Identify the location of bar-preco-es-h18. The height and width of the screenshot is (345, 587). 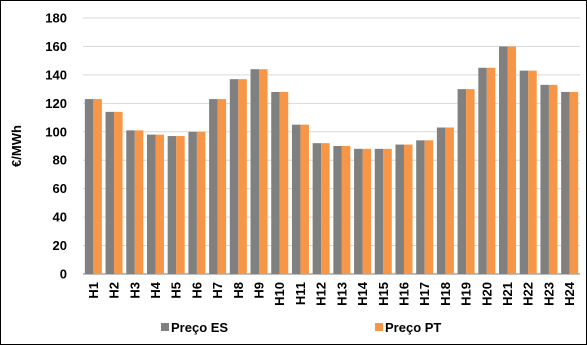
(441, 200).